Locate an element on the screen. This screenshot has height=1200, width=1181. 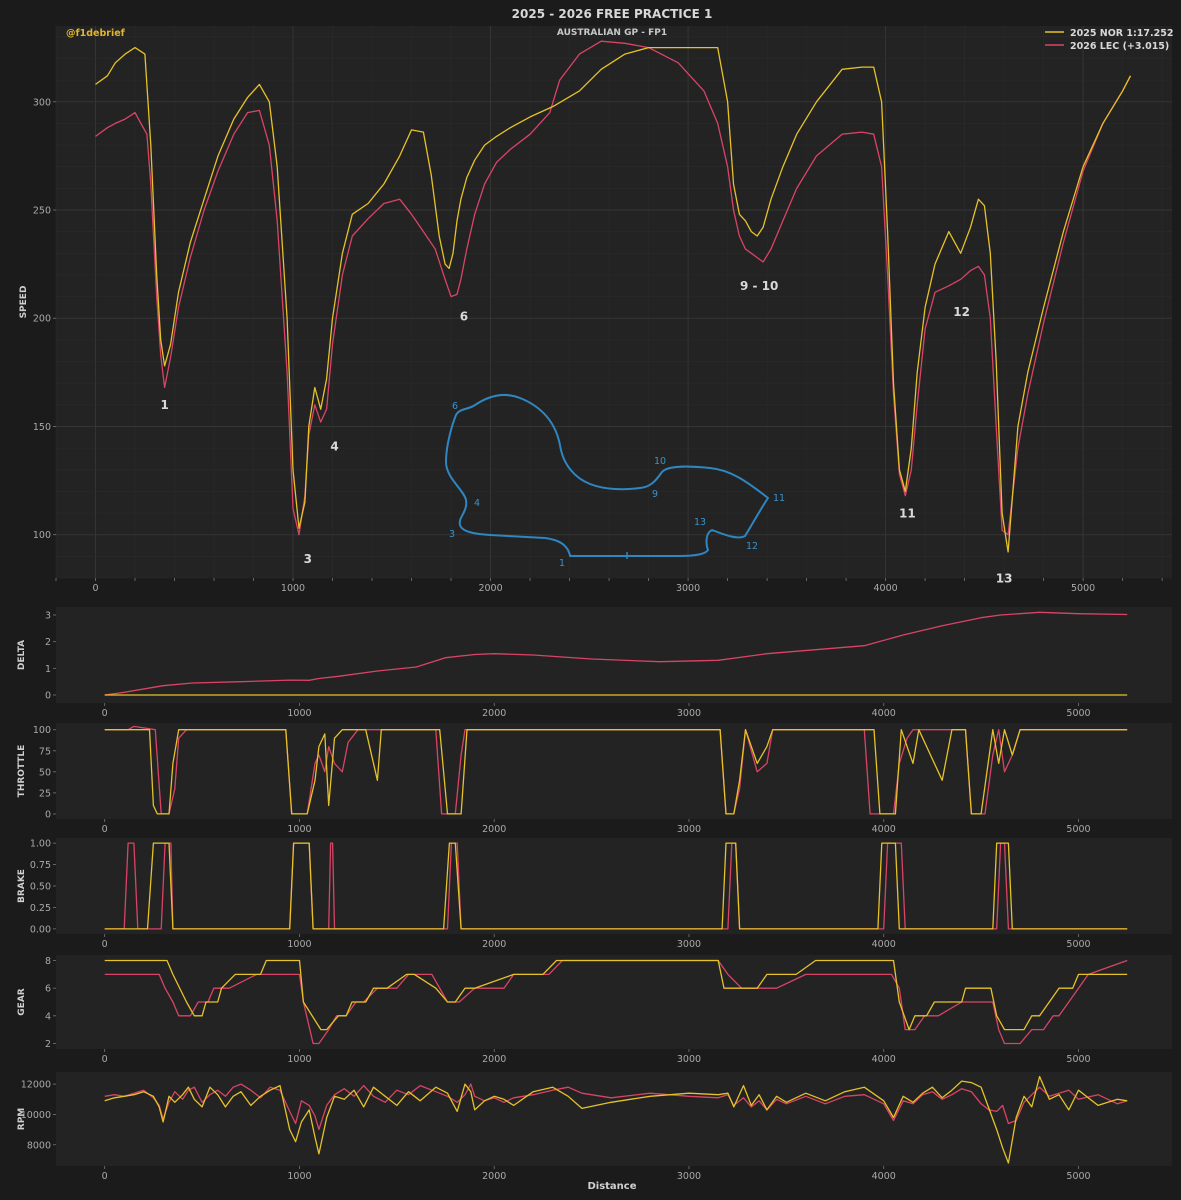
rpm-y-tick-label: 8000 is located at coordinates (39, 1145).